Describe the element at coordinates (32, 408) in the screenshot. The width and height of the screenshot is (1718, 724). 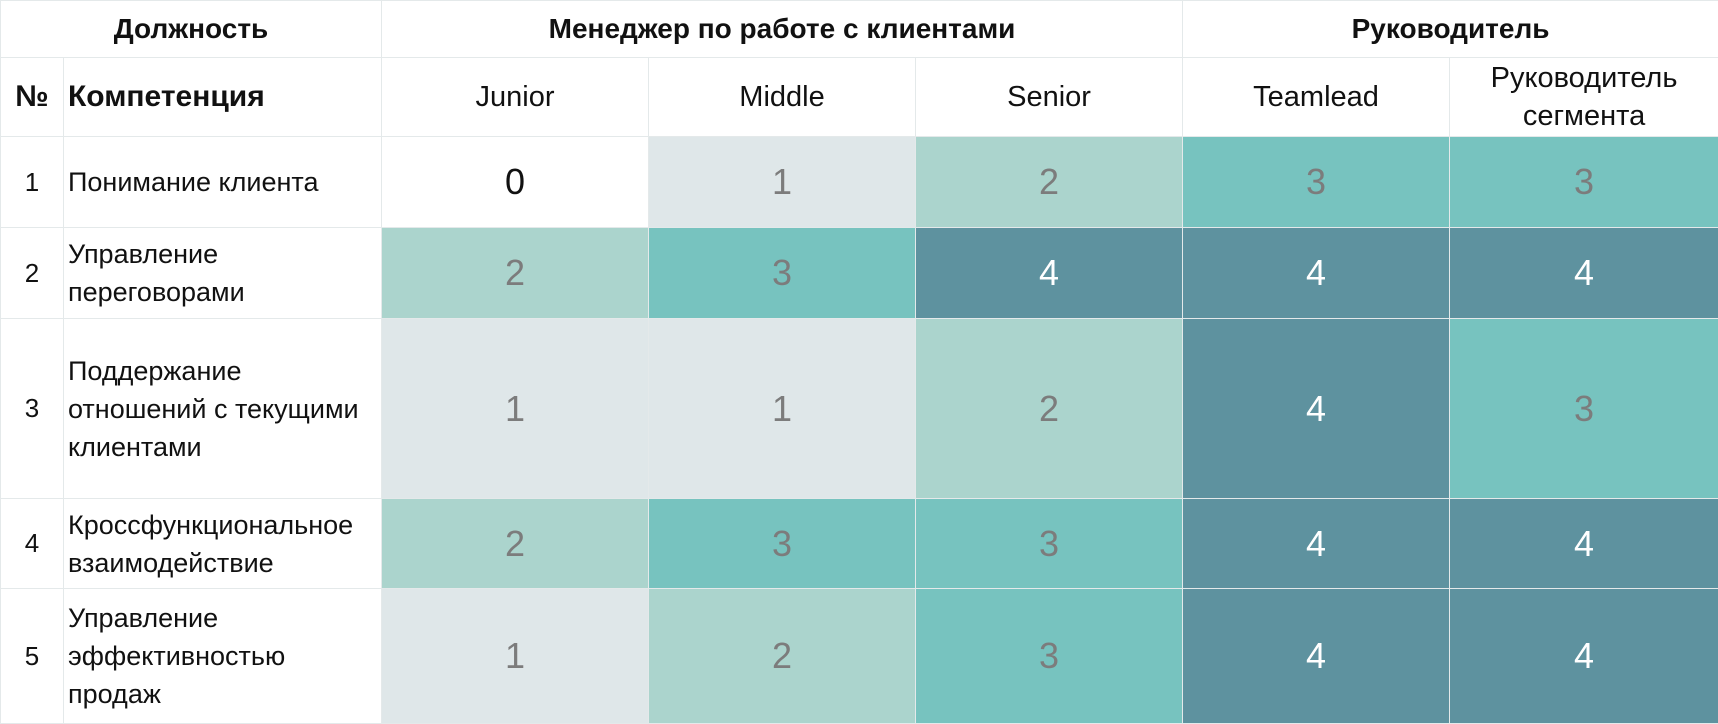
I see `row-number: 3` at that location.